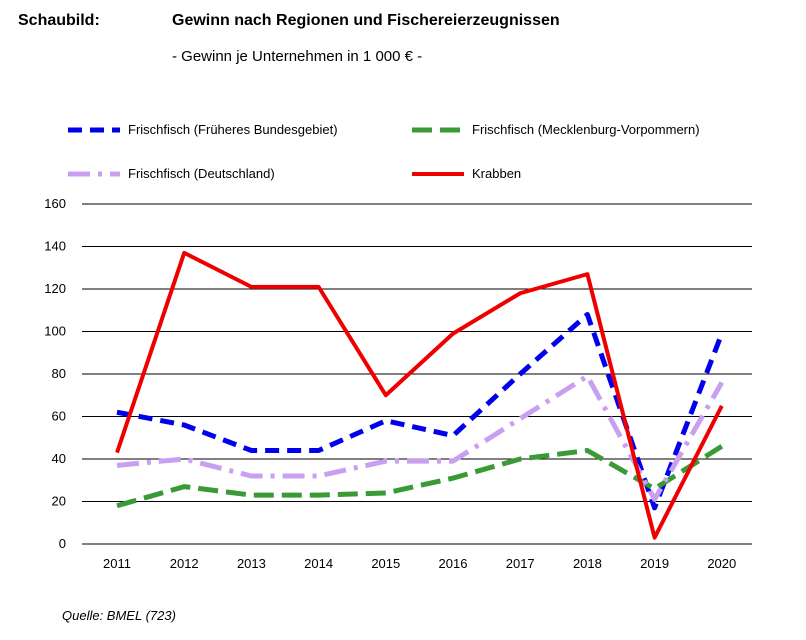 The image size is (806, 640). What do you see at coordinates (59, 20) in the screenshot?
I see `header-label: Schaubild:` at bounding box center [59, 20].